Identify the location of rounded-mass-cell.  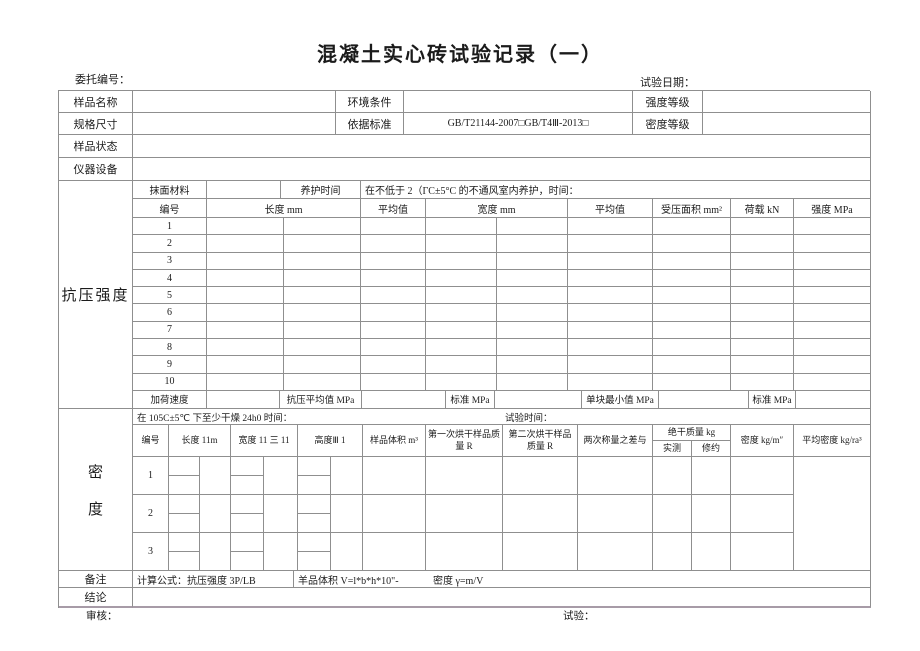
(711, 514).